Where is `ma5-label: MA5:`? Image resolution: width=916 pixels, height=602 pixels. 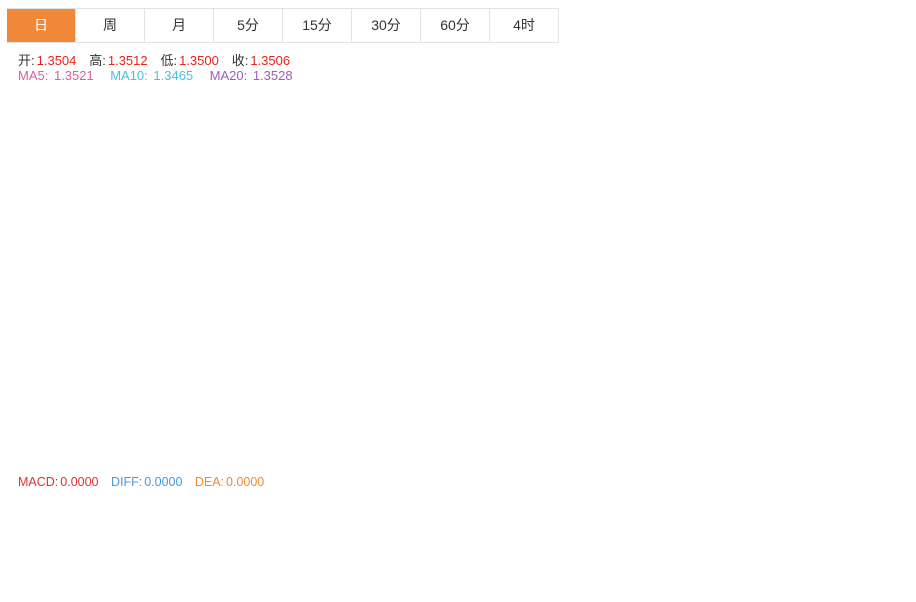
ma5-label: MA5: is located at coordinates (33, 75).